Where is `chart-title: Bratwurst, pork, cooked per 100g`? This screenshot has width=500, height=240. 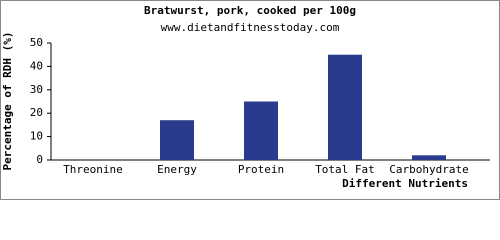
chart-title: Bratwurst, pork, cooked per 100g is located at coordinates (250, 10).